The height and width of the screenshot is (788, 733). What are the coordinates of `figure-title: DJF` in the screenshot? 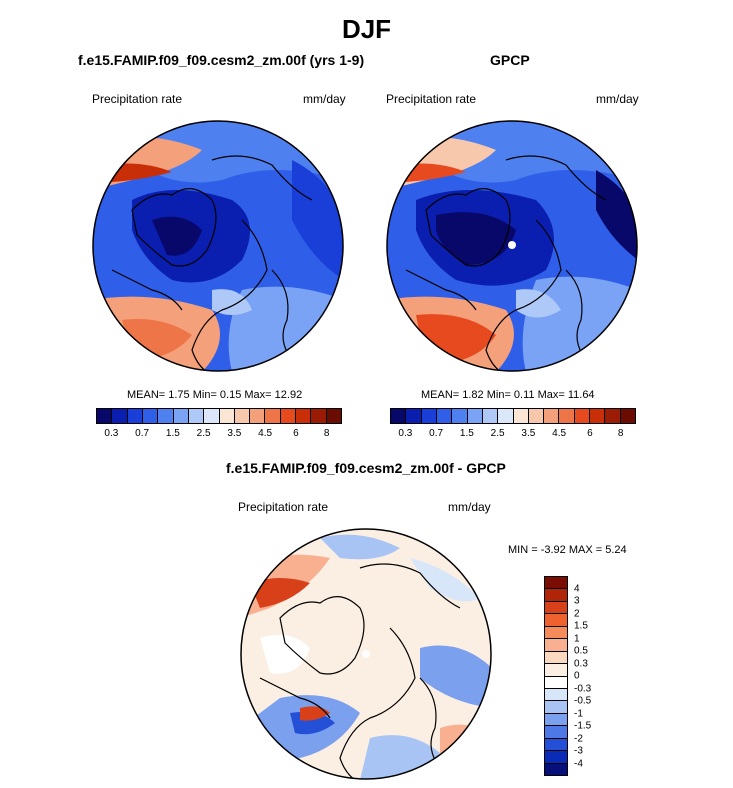 It's located at (366, 29).